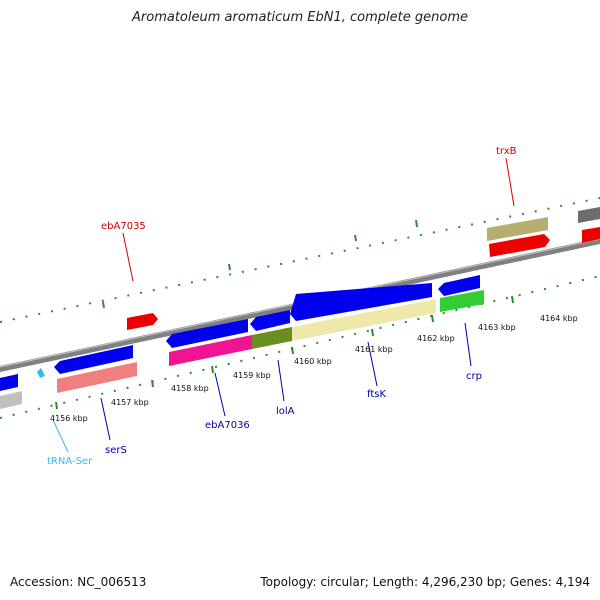 The image size is (600, 600). What do you see at coordinates (285, 411) in the screenshot?
I see `gene-label-lolA: lolA` at bounding box center [285, 411].